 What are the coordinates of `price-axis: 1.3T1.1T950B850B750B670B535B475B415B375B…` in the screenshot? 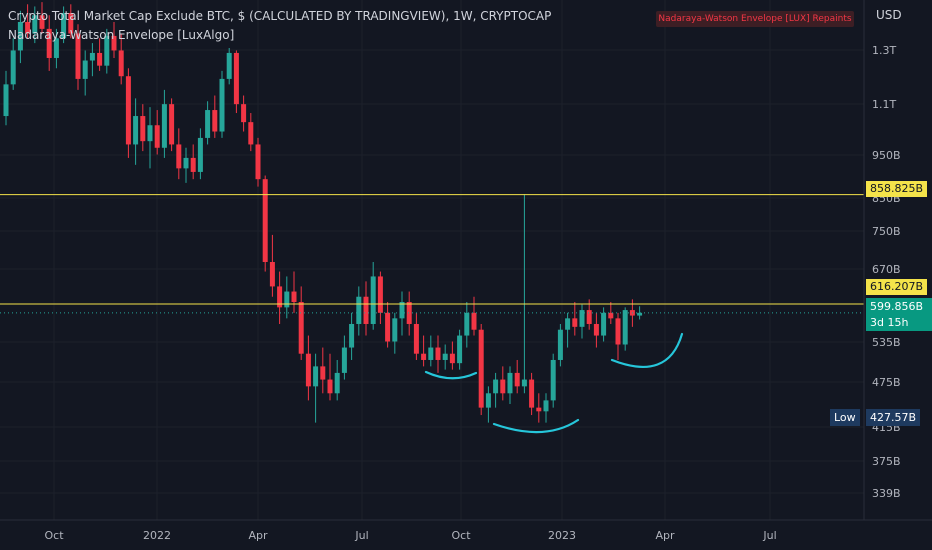 It's located at (886, 272).